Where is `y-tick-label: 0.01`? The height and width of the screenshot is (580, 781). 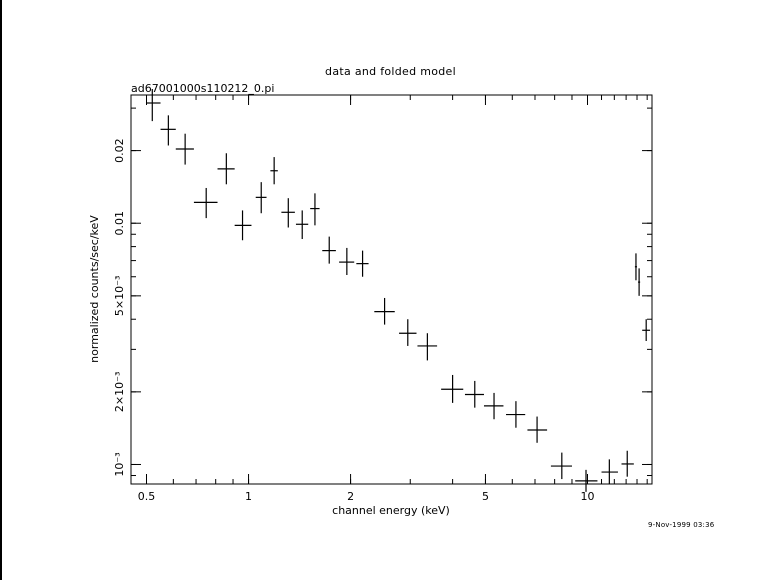
y-tick-label: 0.01 is located at coordinates (119, 223).